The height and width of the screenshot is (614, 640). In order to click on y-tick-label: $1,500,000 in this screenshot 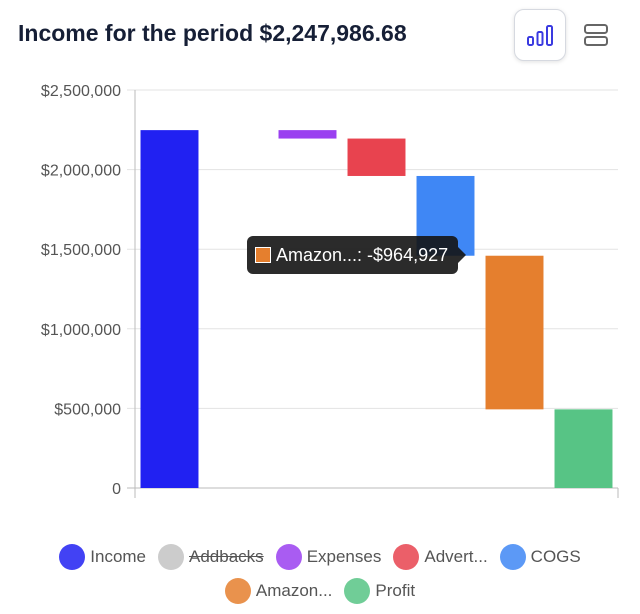, I will do `click(81, 250)`.